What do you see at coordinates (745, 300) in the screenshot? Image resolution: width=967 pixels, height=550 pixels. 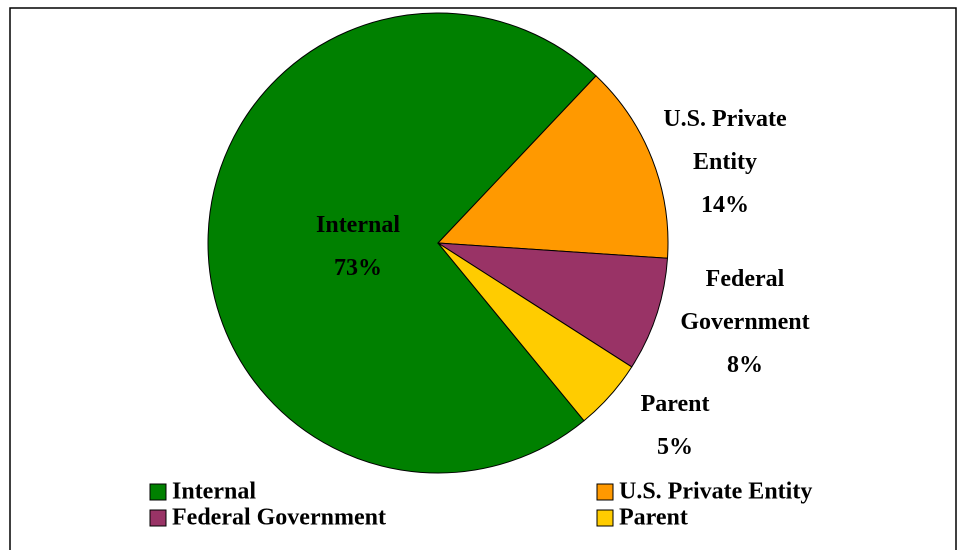 I see `slice-name: Federal Government` at bounding box center [745, 300].